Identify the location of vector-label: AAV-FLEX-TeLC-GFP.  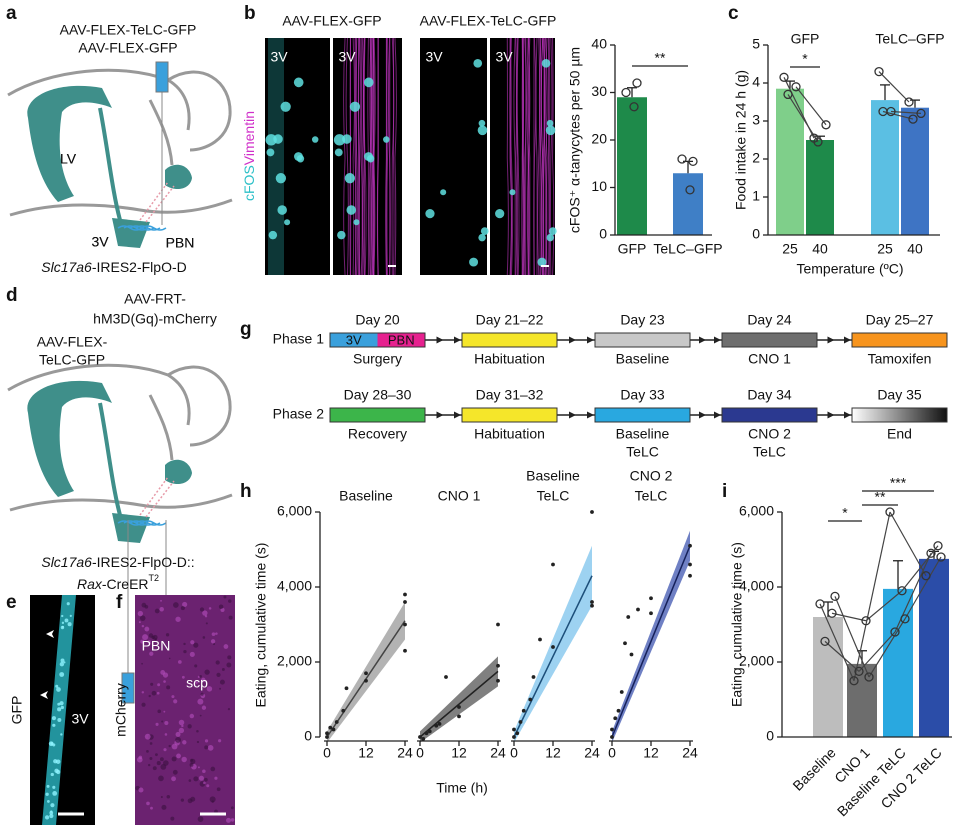
(128, 30).